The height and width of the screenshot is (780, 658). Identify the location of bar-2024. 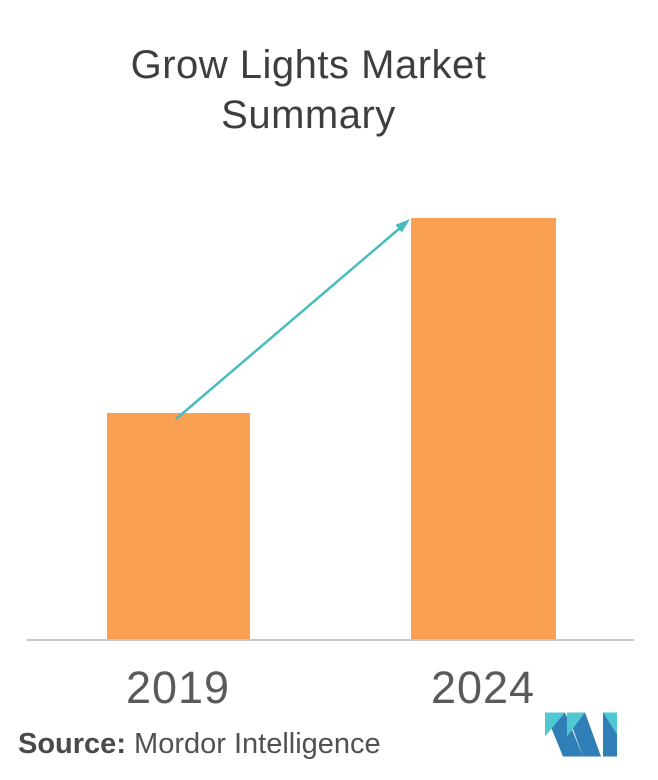
(483, 428).